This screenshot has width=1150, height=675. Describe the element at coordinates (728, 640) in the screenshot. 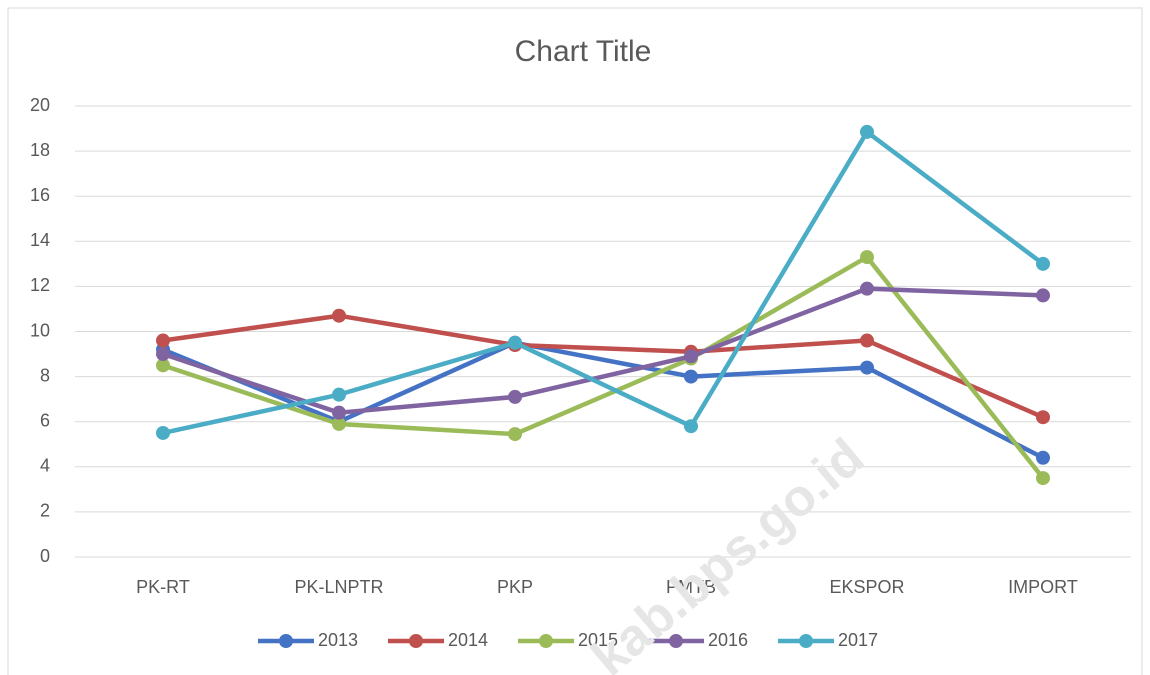

I see `legend-label: 2016` at that location.